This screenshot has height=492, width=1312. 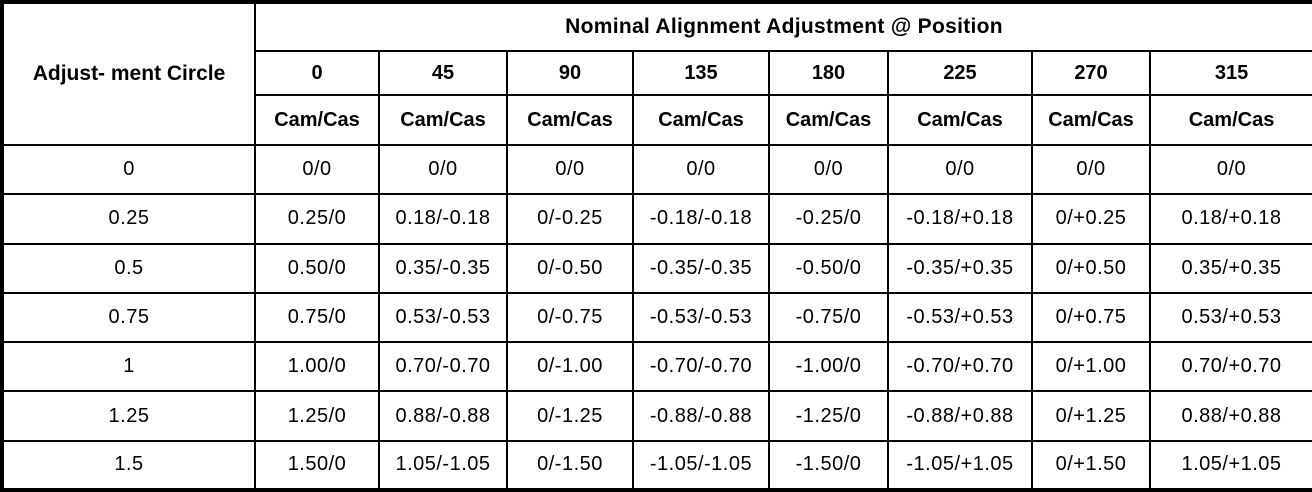 What do you see at coordinates (570, 317) in the screenshot?
I see `data-cell: 0/-0.75` at bounding box center [570, 317].